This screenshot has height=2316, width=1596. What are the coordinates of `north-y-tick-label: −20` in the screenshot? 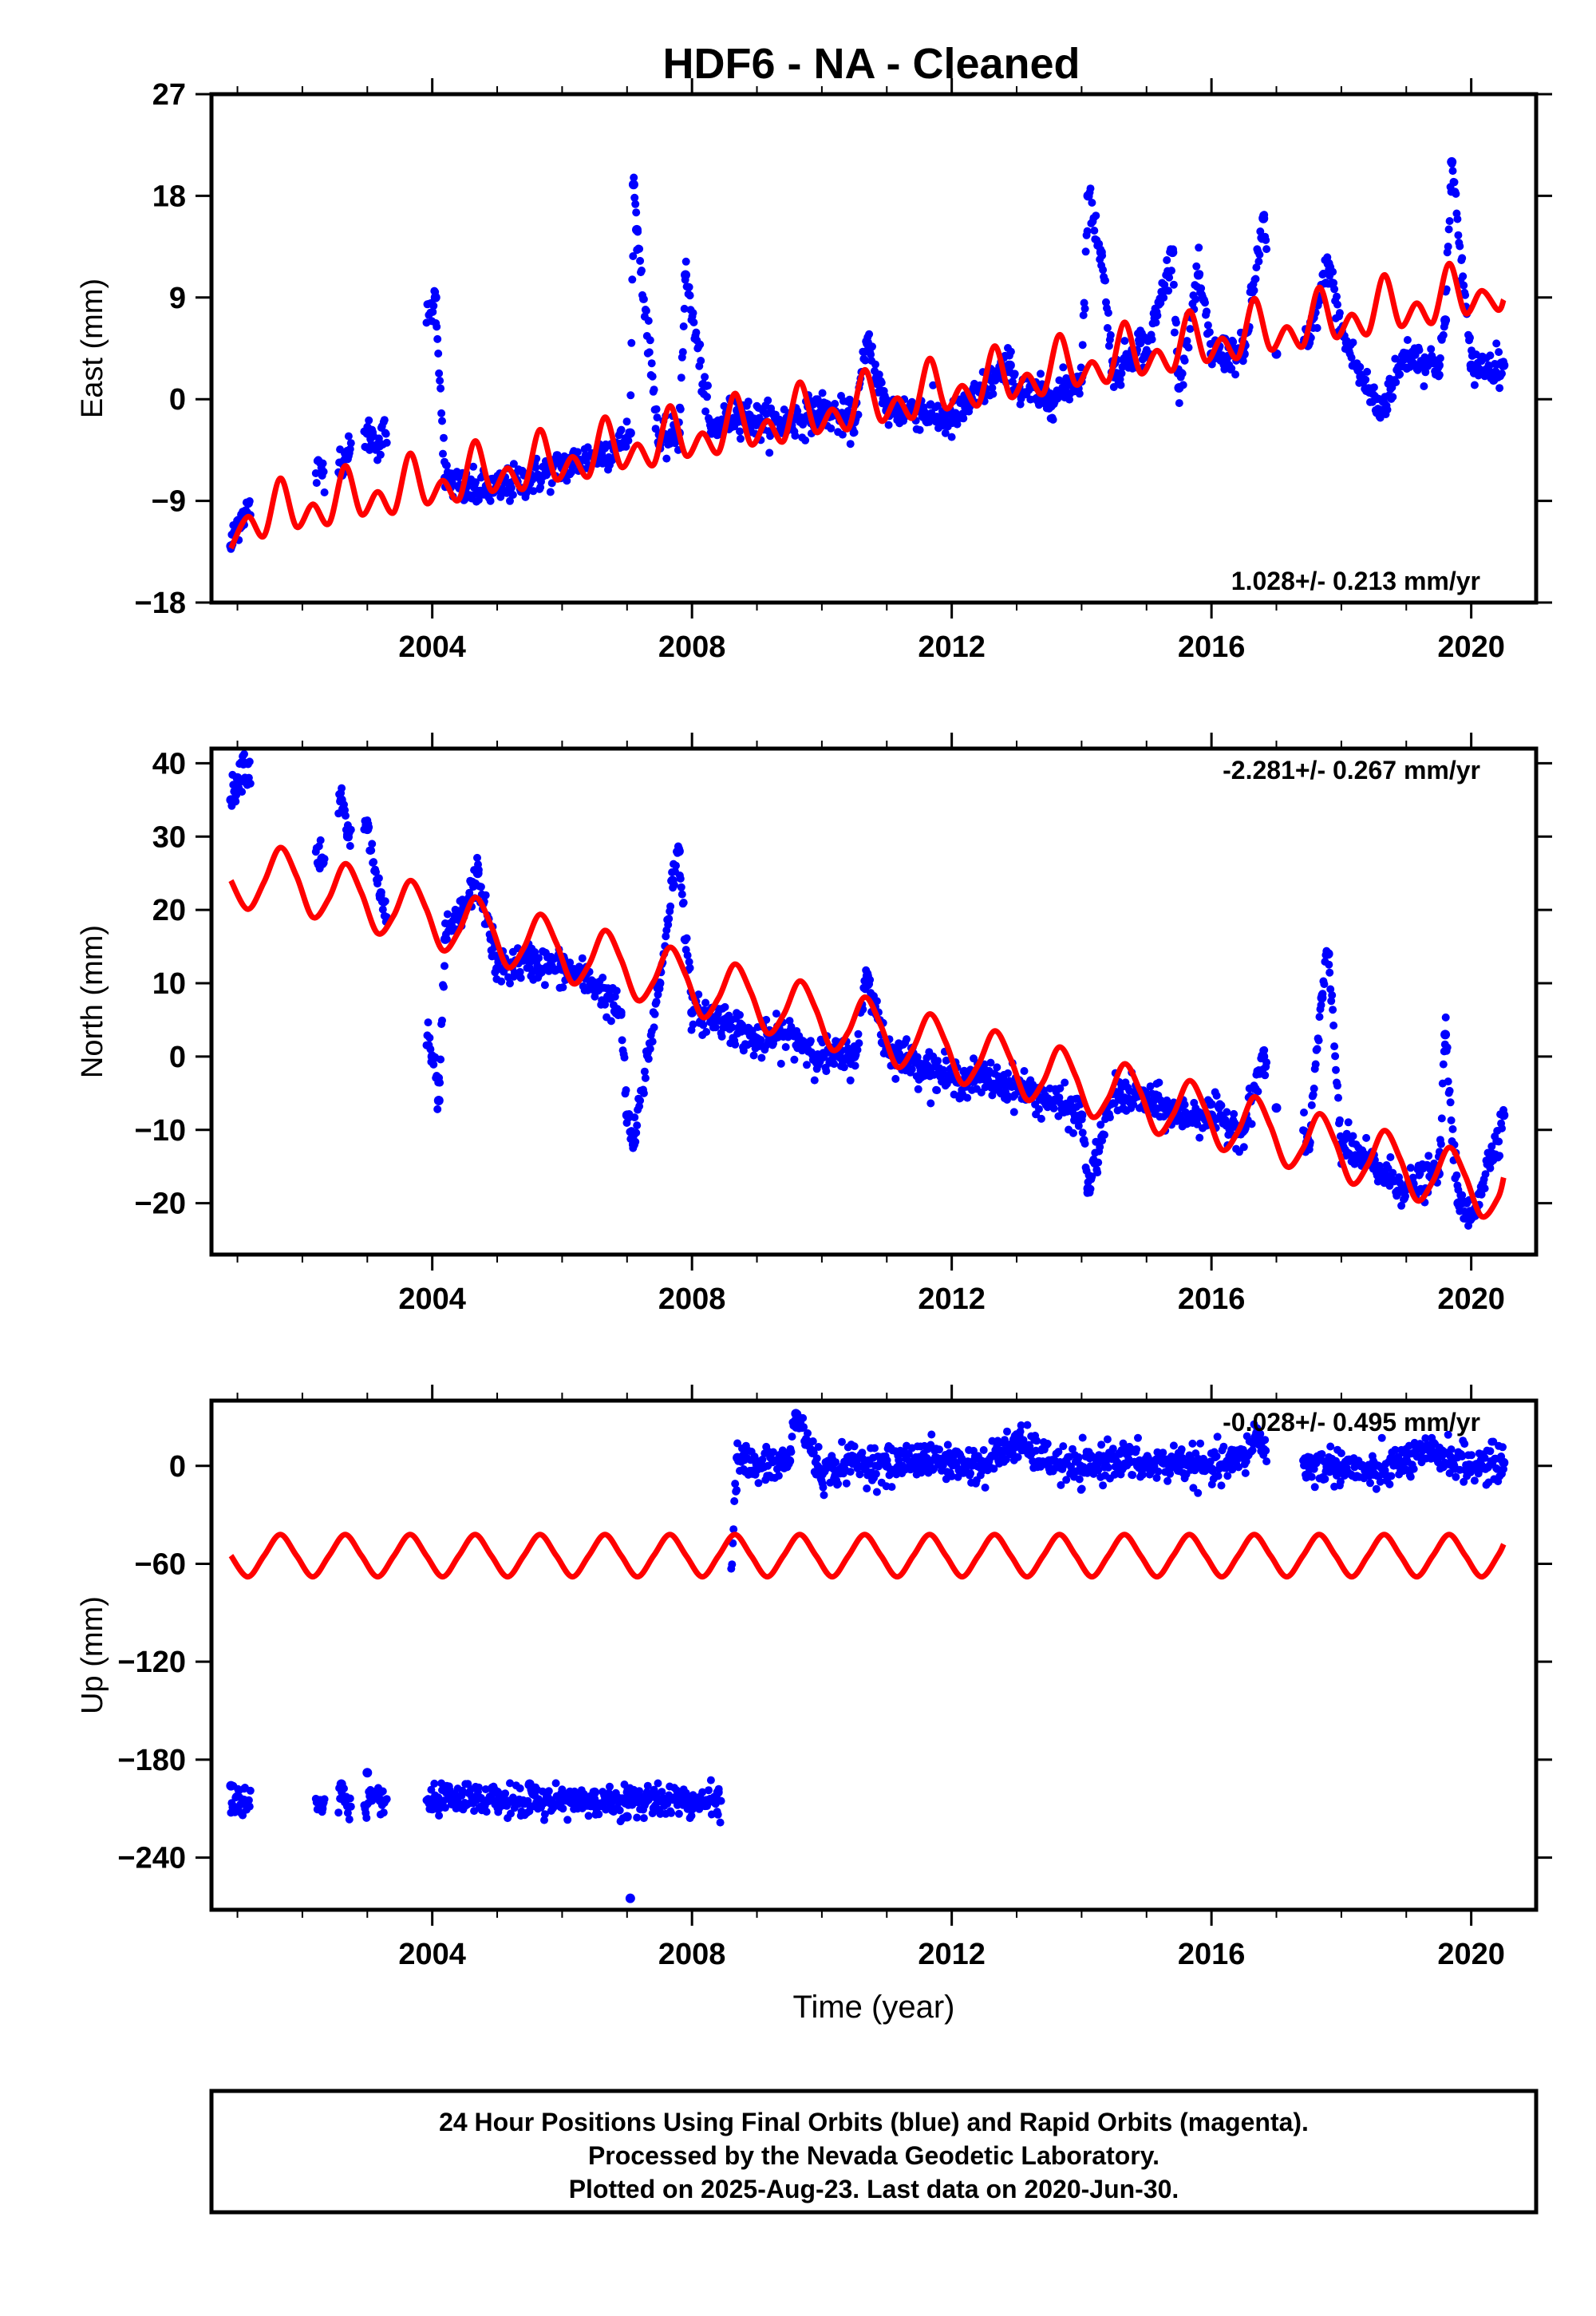 It's located at (160, 1204).